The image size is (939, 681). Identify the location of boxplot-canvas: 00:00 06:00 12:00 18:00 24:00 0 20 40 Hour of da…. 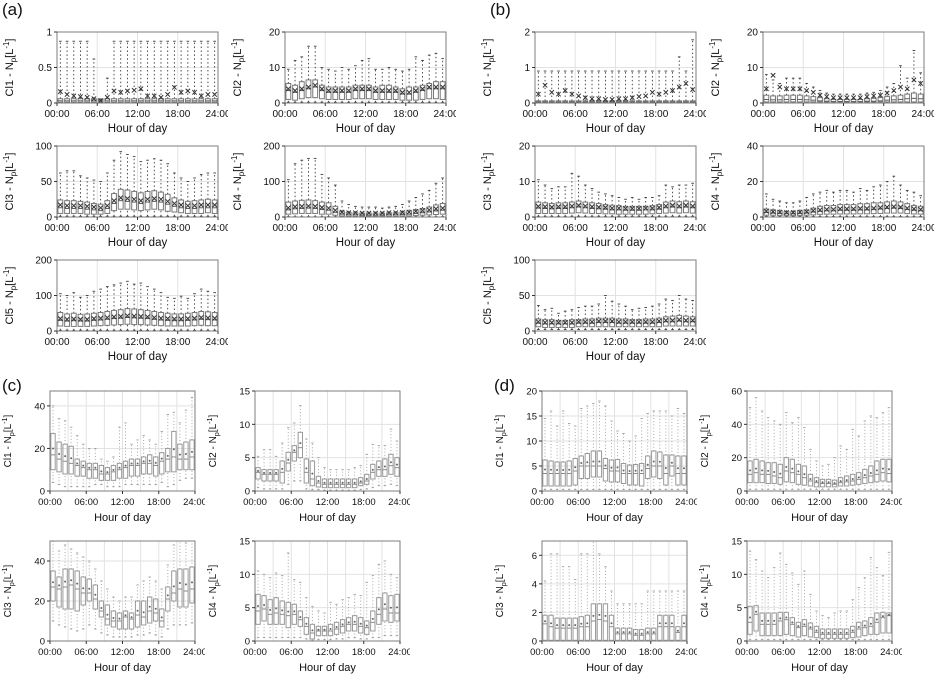
(821, 196).